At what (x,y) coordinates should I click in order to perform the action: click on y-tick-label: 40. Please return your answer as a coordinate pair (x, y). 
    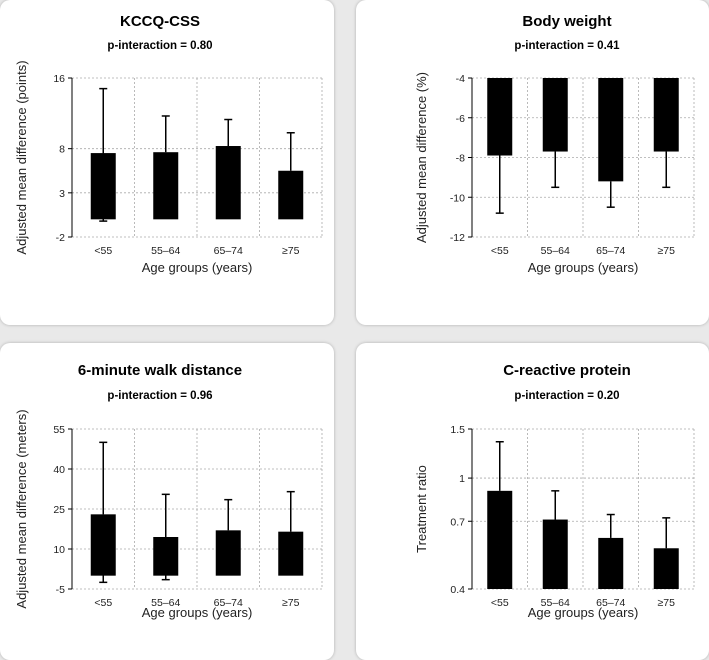
    Looking at the image, I should click on (59, 470).